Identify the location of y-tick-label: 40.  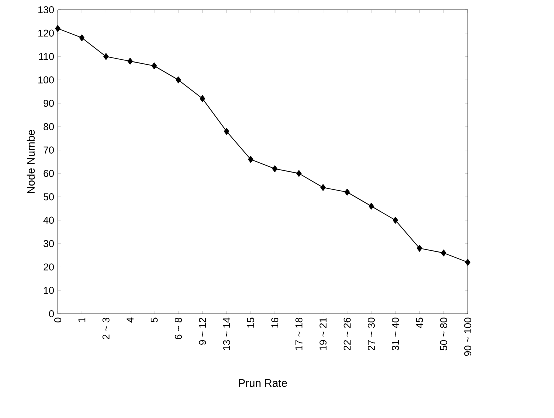
(49, 220).